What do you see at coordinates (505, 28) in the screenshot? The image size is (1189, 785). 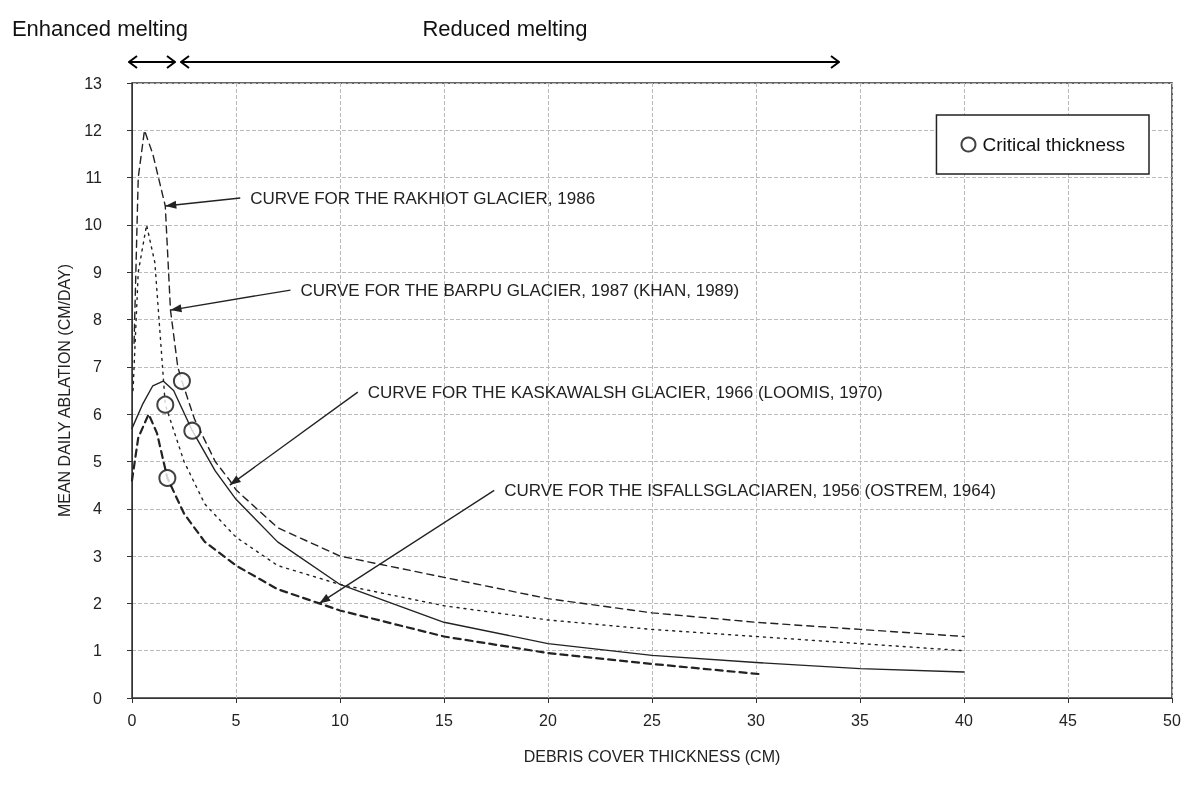 I see `text: Reduced melting` at bounding box center [505, 28].